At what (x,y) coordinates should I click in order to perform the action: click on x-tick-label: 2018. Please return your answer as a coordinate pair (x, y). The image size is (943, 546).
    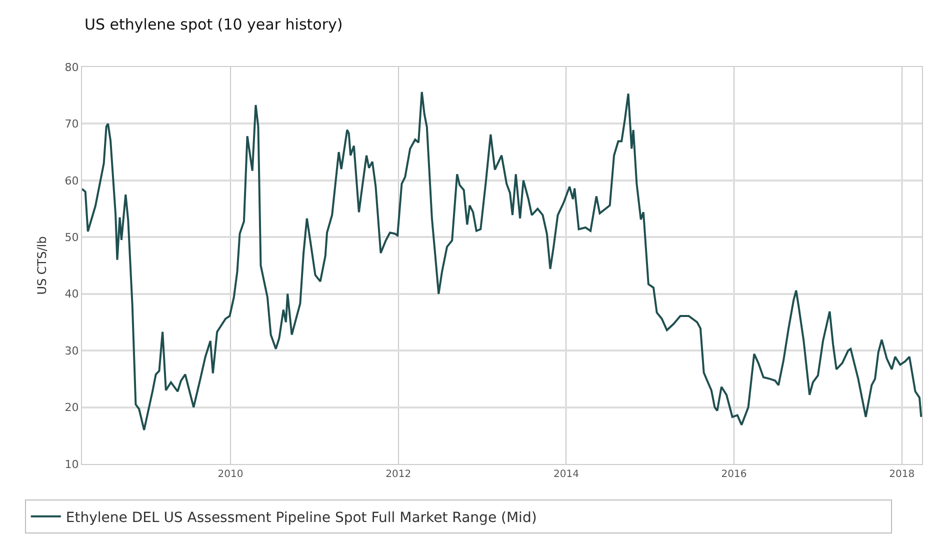
    Looking at the image, I should click on (902, 474).